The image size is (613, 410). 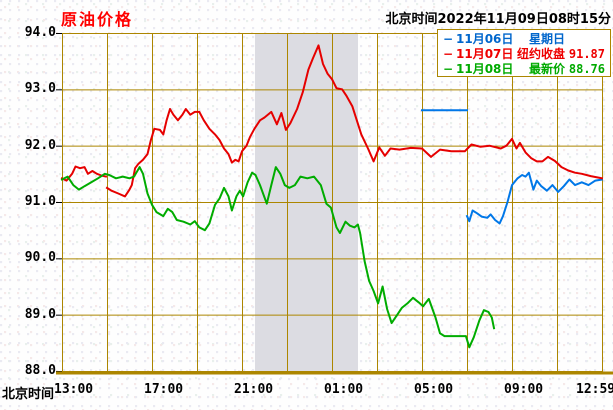 What do you see at coordinates (74, 389) in the screenshot?
I see `x-tick-label: 13:00` at bounding box center [74, 389].